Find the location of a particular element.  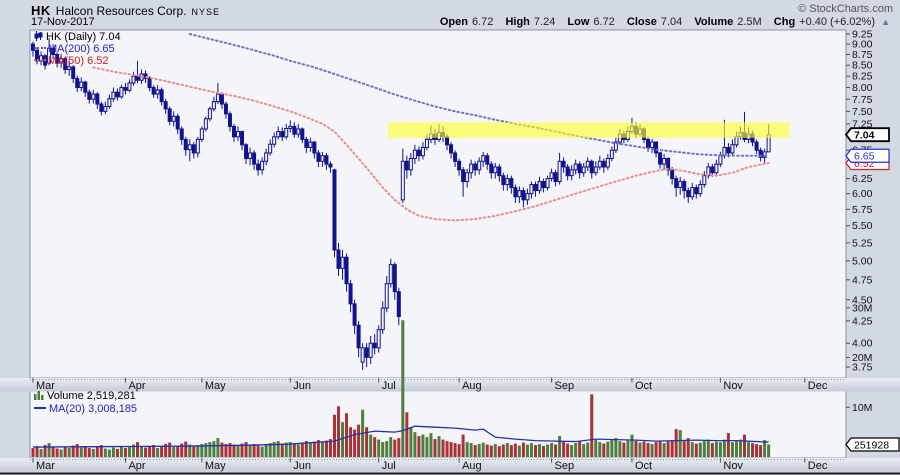

price-tick-label: 8.00 is located at coordinates (862, 88).